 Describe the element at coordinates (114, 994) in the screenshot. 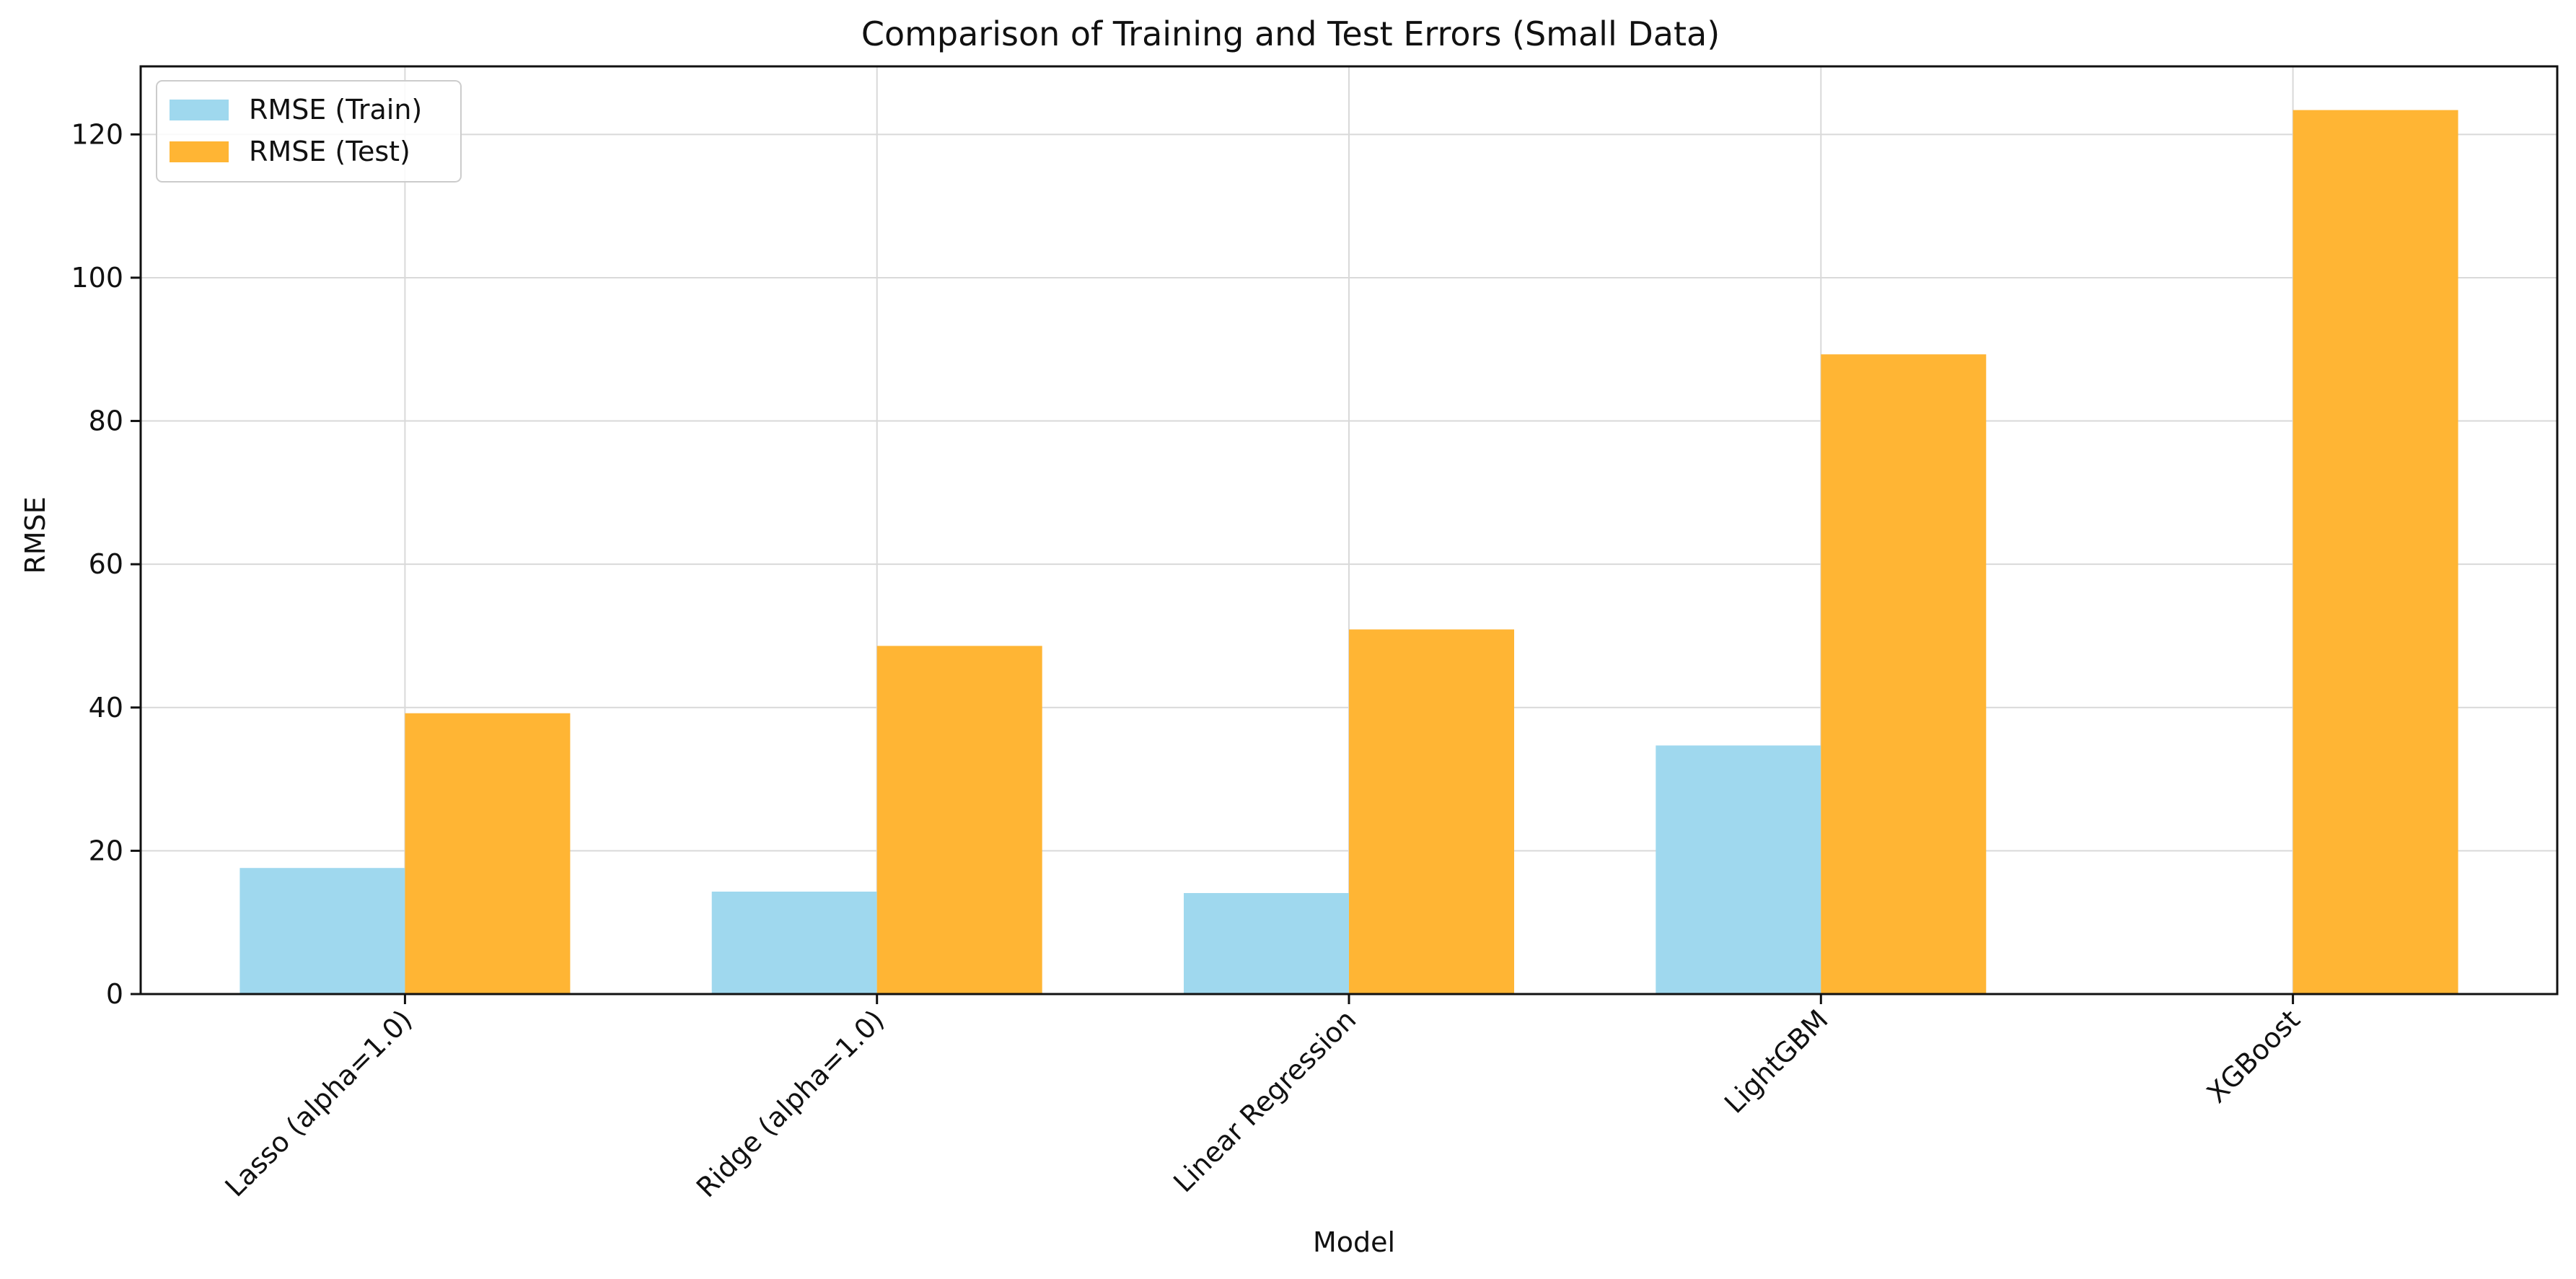

I see `y-tick-label-0: 0` at that location.